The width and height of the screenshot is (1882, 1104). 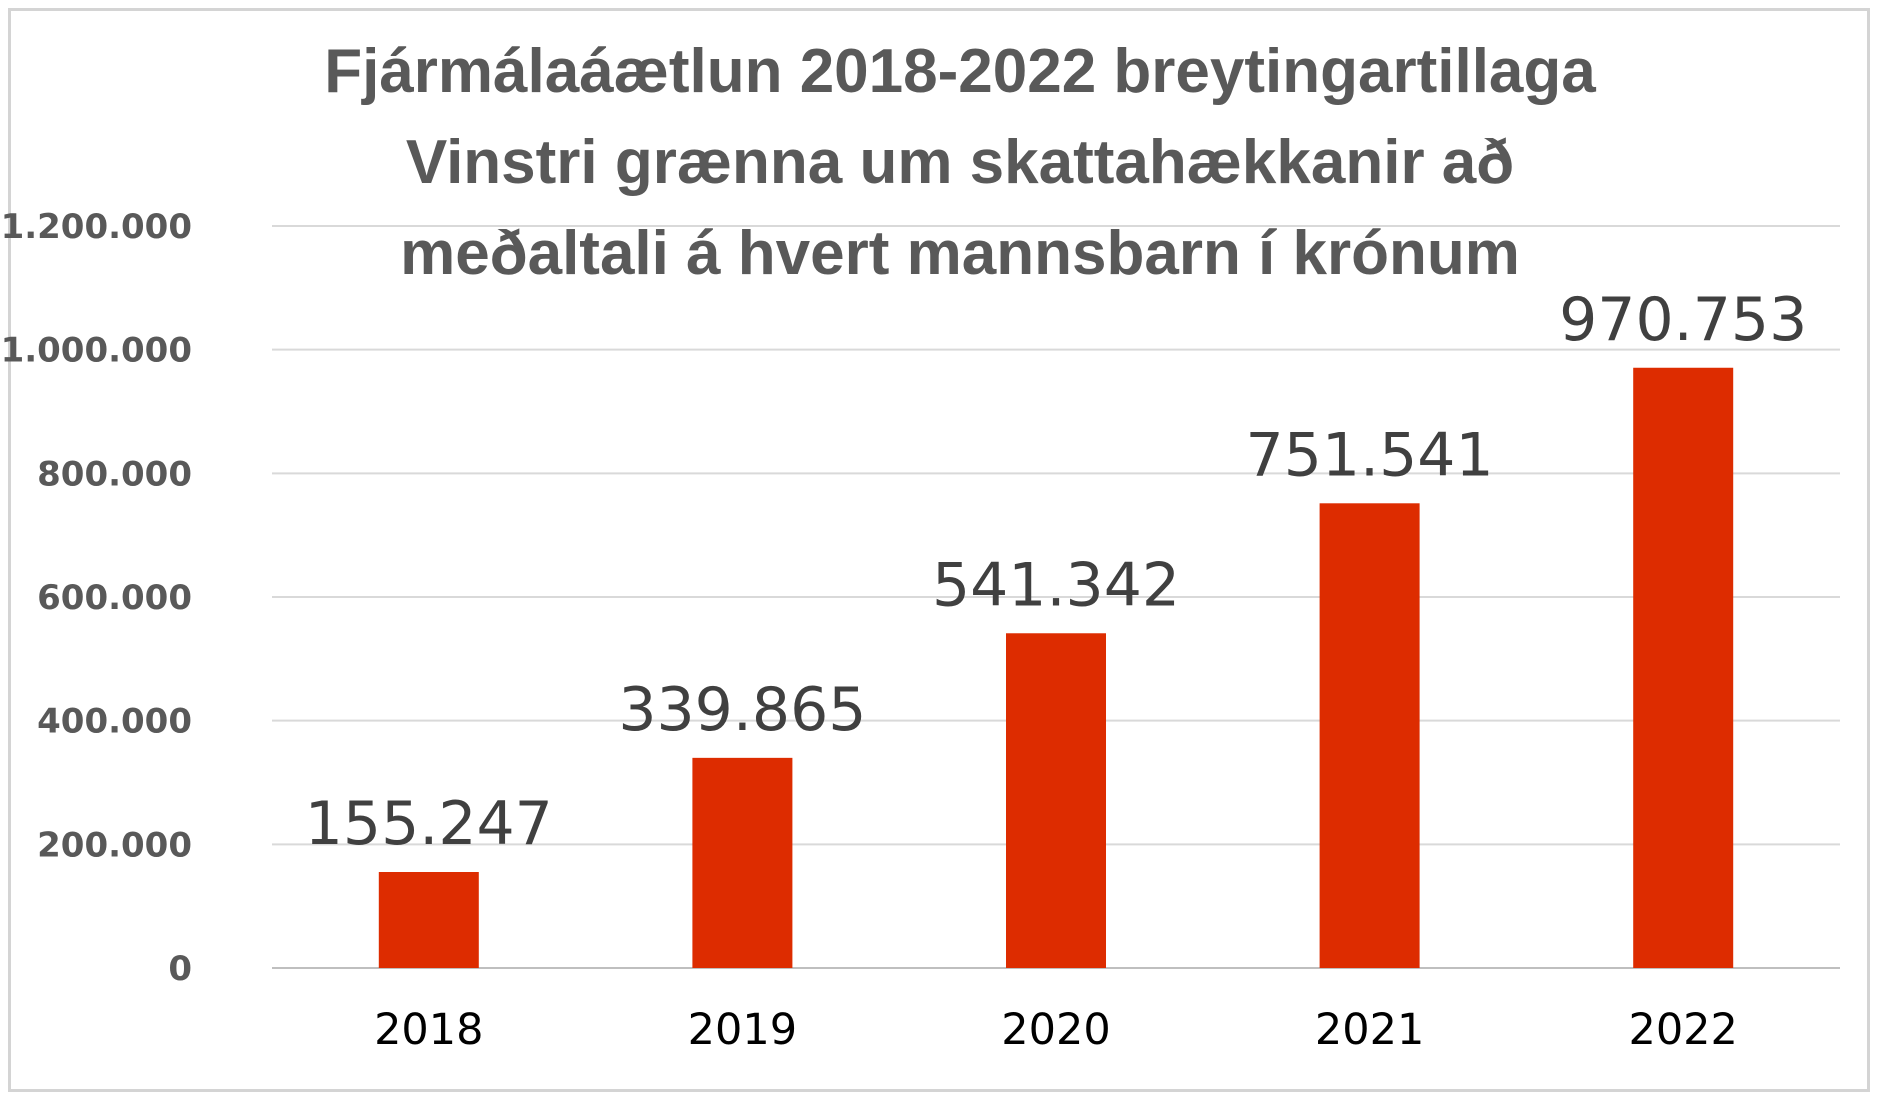 What do you see at coordinates (180, 969) in the screenshot?
I see `y-tick-label: 0` at bounding box center [180, 969].